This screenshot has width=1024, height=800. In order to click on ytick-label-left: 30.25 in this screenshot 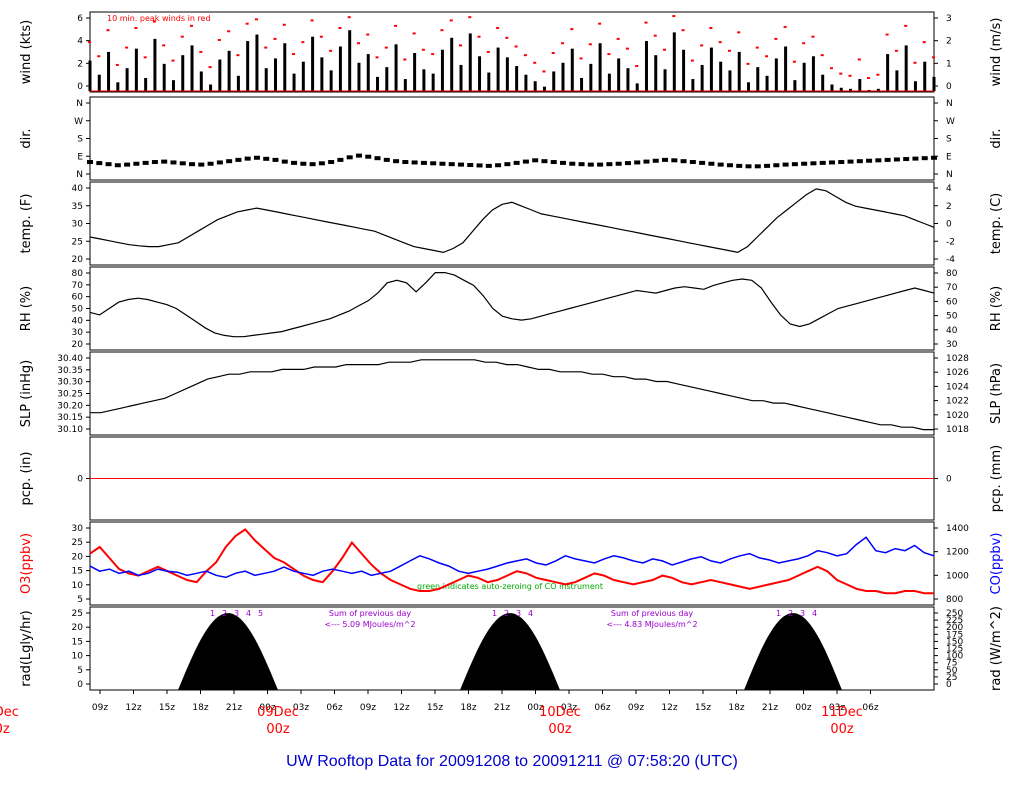, I will do `click(70, 395)`.